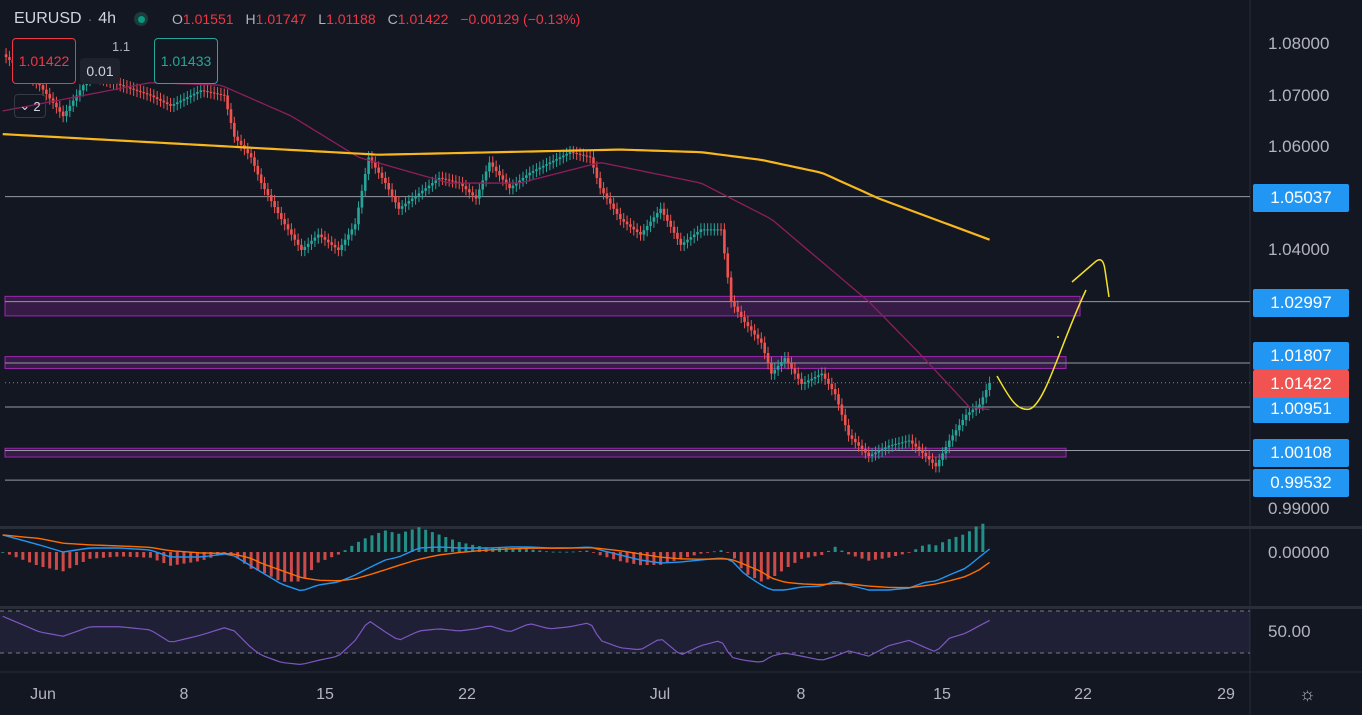 The height and width of the screenshot is (715, 1362). Describe the element at coordinates (44, 61) in the screenshot. I see `sell-button: 1.01422` at that location.